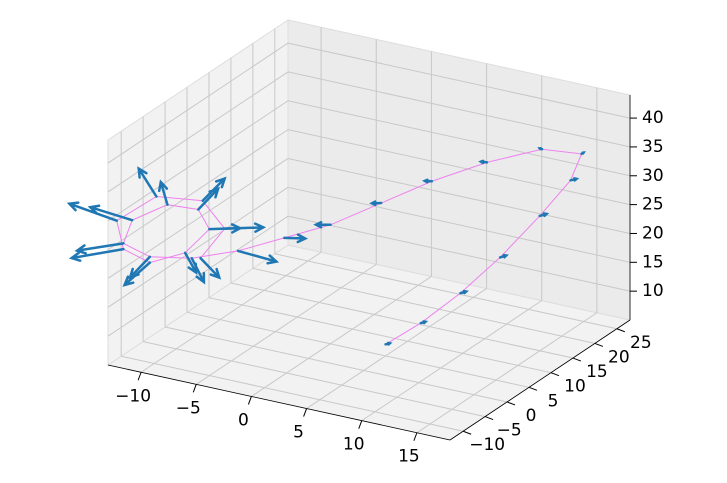 The width and height of the screenshot is (727, 483). Describe the element at coordinates (487, 445) in the screenshot. I see `y-tick-label: −10` at that location.